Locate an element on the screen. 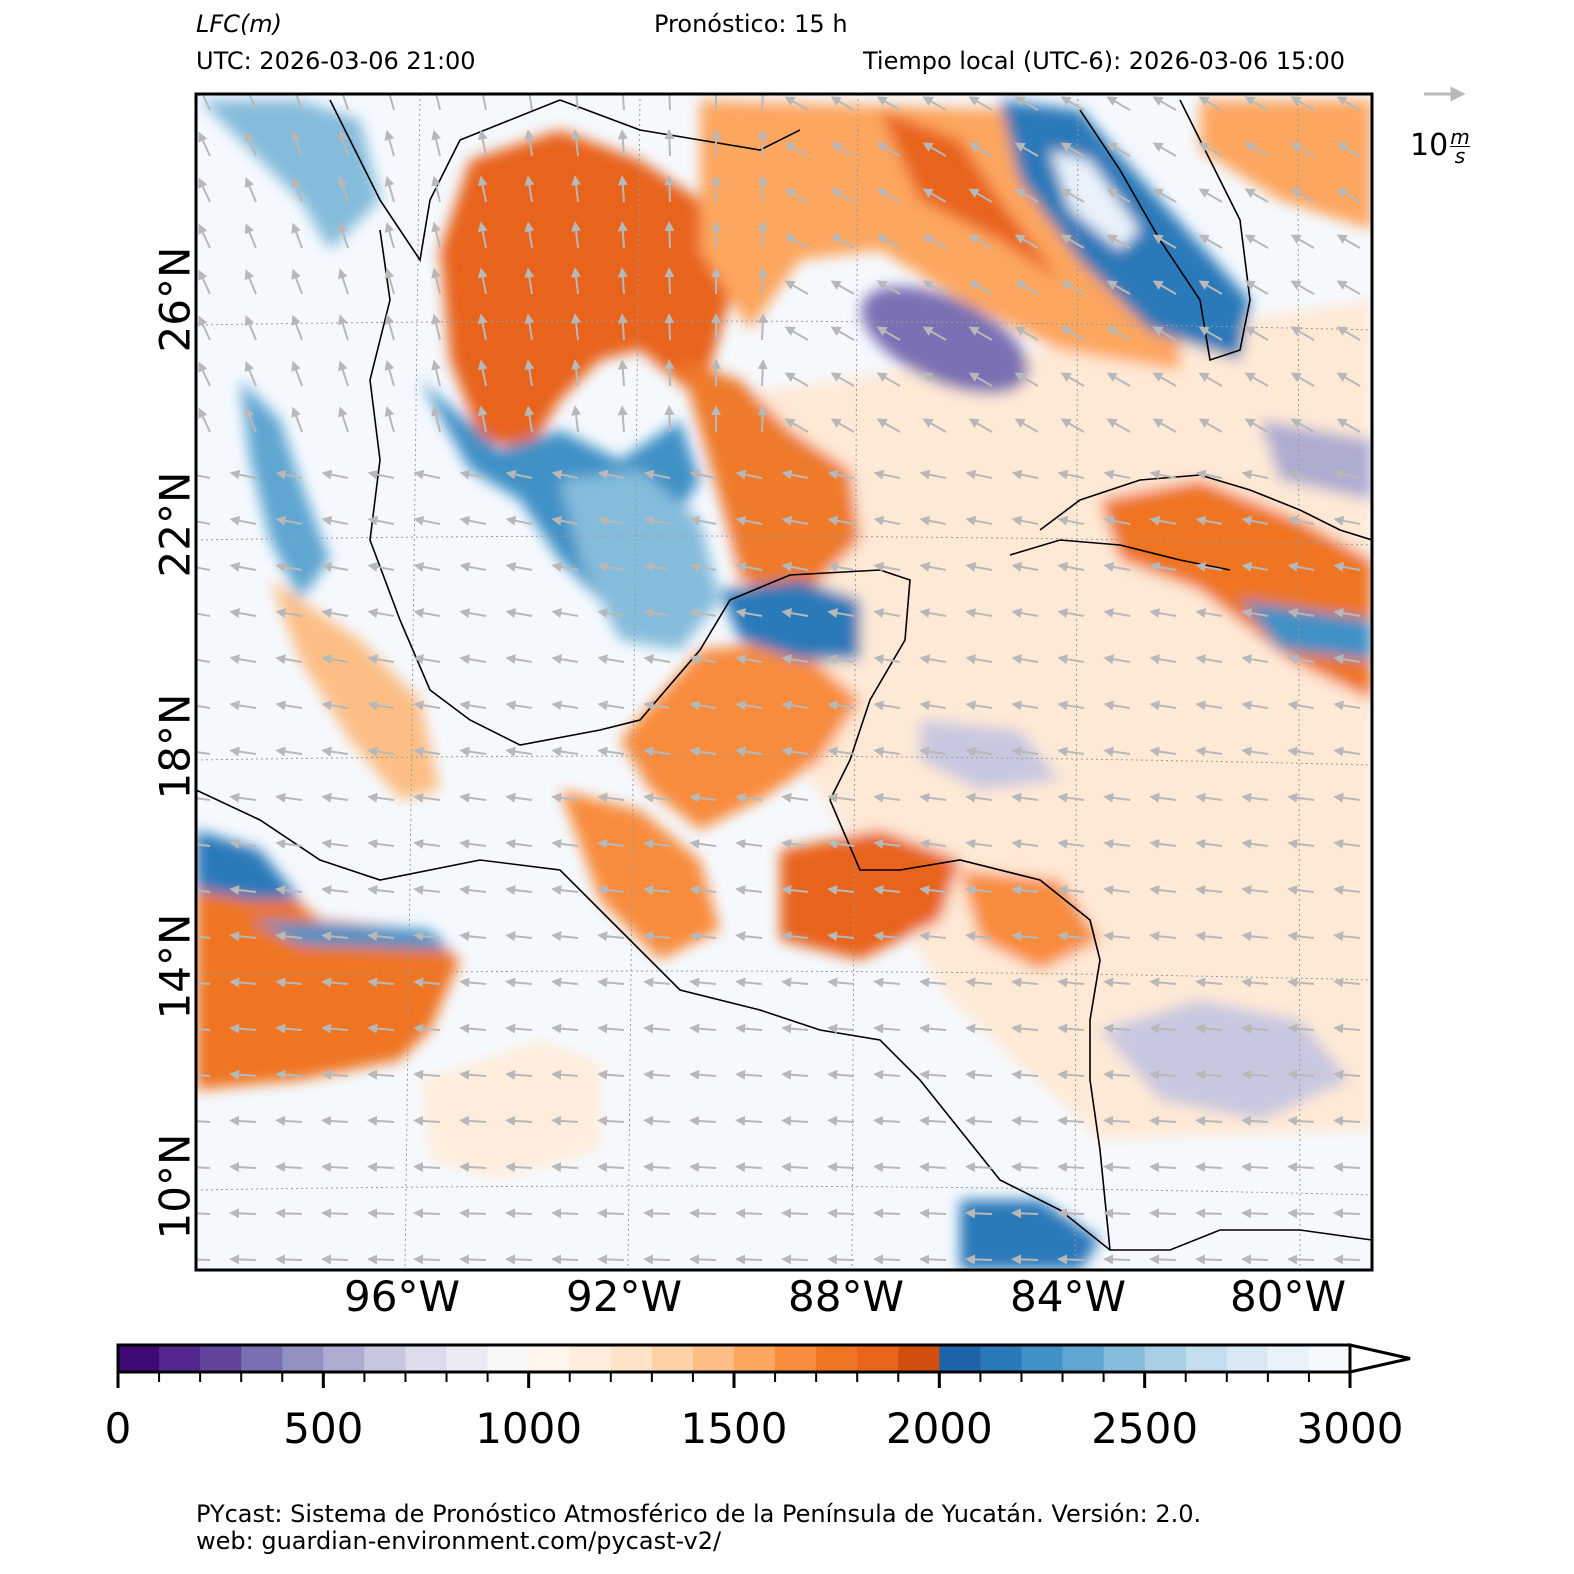  wind-key-label: 10 m s is located at coordinates (1440, 146).